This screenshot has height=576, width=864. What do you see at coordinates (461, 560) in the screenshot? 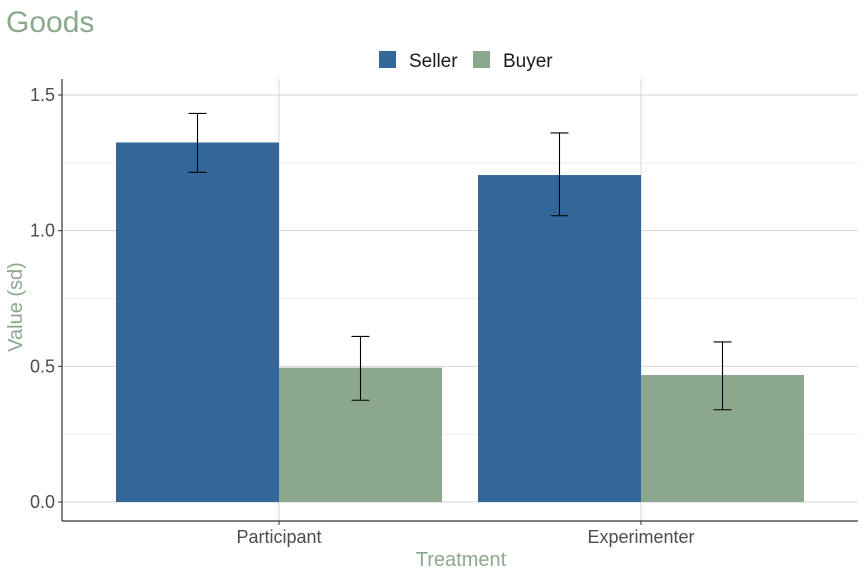
I see `x-axis-label: Treatment` at bounding box center [461, 560].